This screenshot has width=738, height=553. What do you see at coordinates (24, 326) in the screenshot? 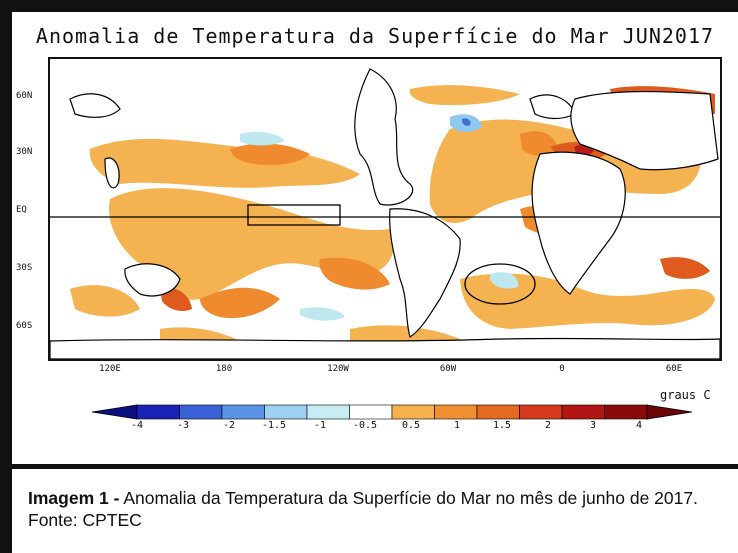
I see `lat-label-60s: 60S` at bounding box center [24, 326].